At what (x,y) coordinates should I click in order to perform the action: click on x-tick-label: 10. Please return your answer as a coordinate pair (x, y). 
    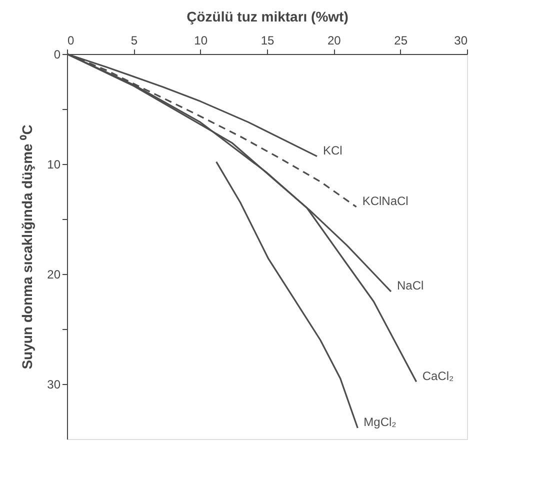
    Looking at the image, I should click on (201, 41).